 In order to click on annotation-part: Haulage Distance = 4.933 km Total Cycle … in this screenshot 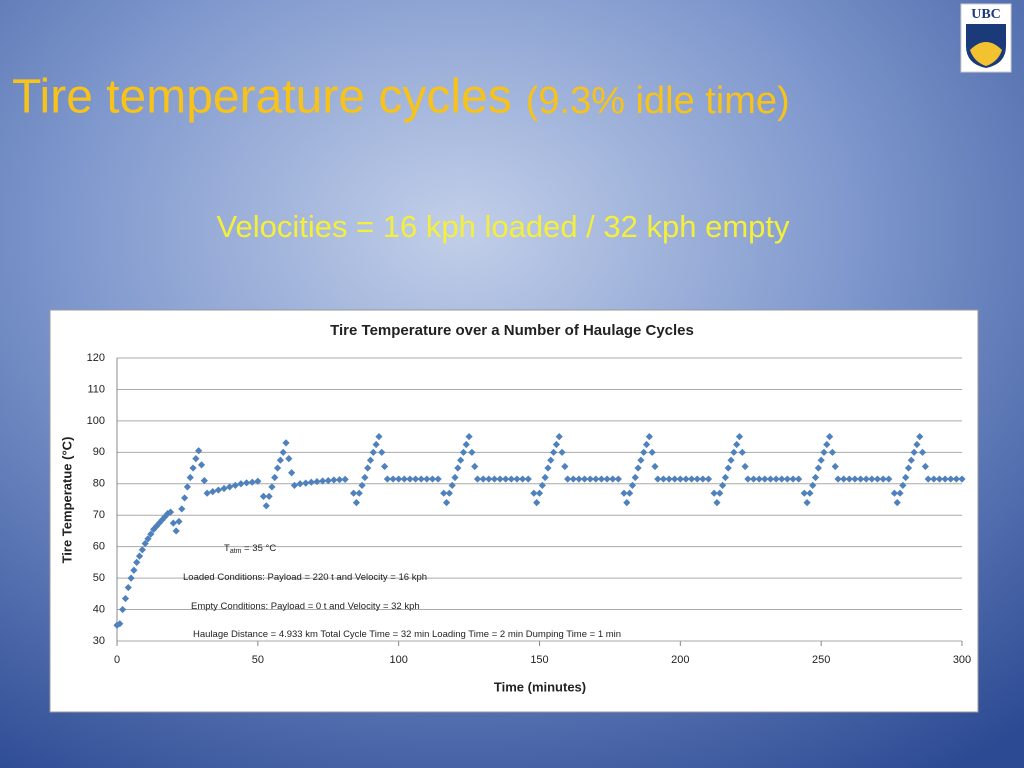, I will do `click(407, 634)`.